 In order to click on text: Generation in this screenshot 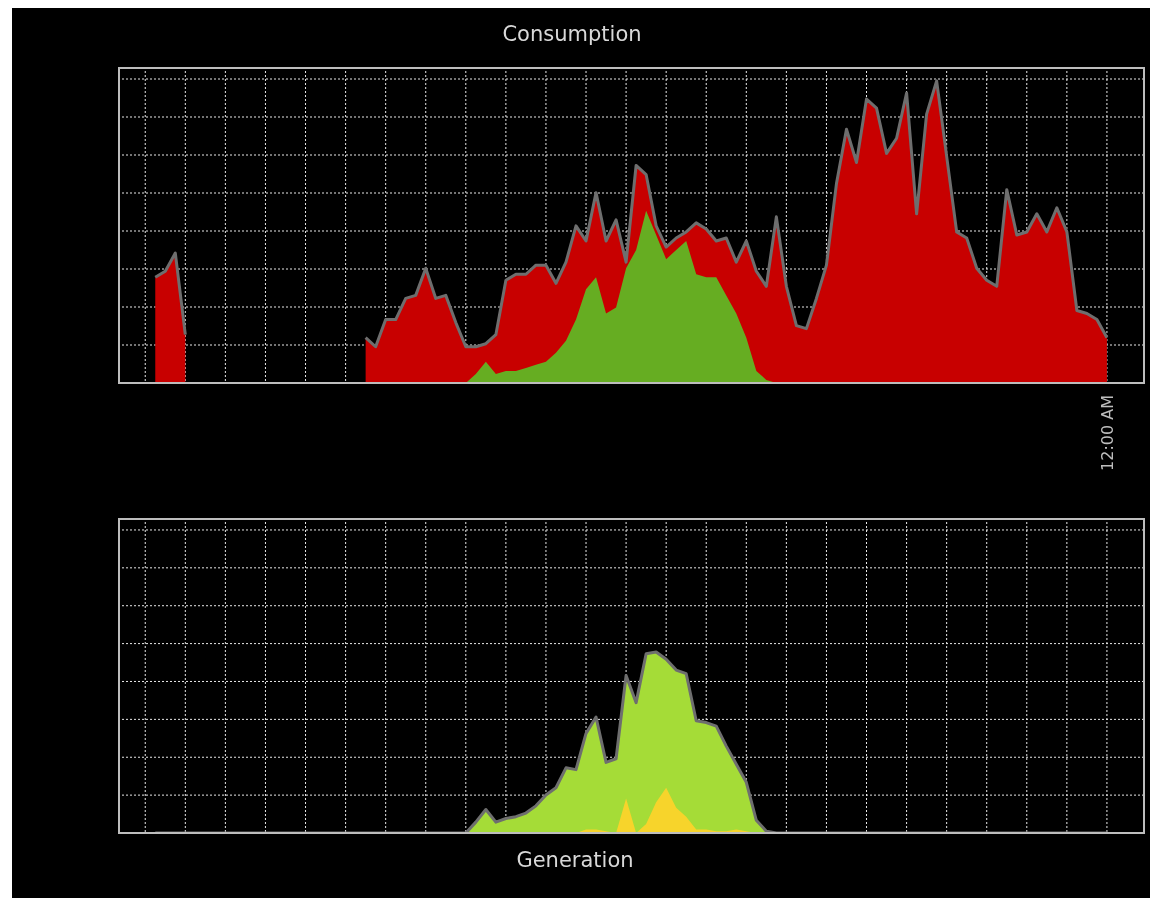, I will do `click(575, 860)`.